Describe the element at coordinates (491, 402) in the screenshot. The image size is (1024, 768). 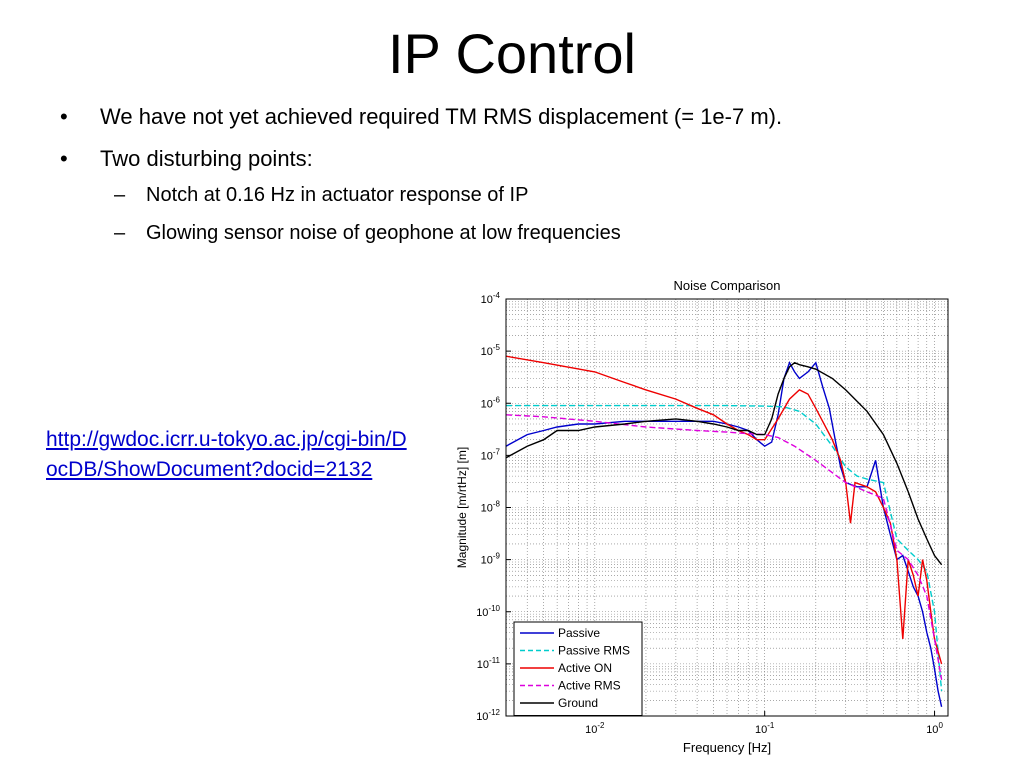
I see `y-tick-label: 10⁻⁶` at that location.